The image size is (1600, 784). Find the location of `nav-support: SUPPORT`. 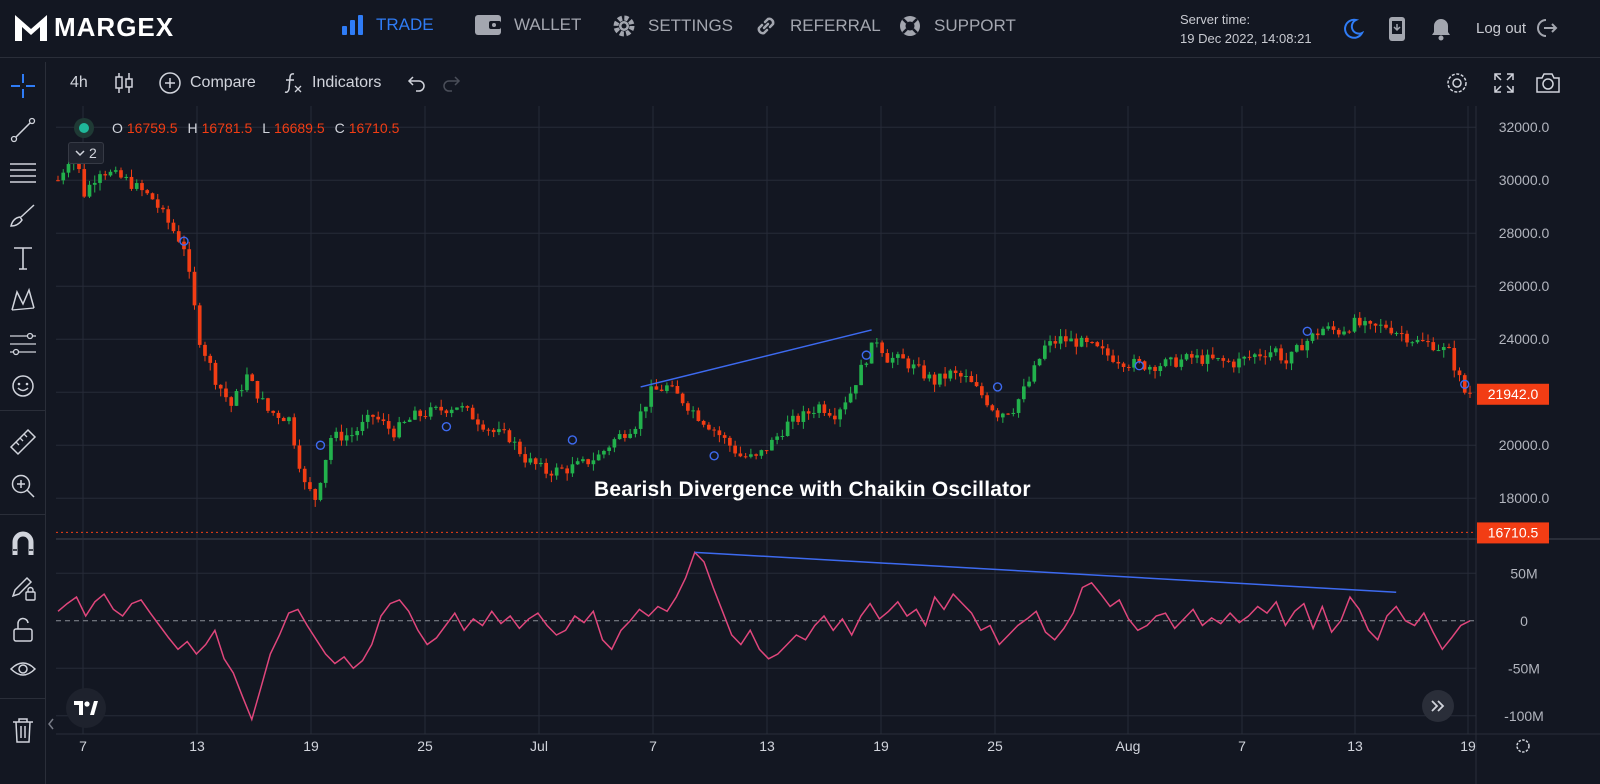

nav-support: SUPPORT is located at coordinates (957, 26).